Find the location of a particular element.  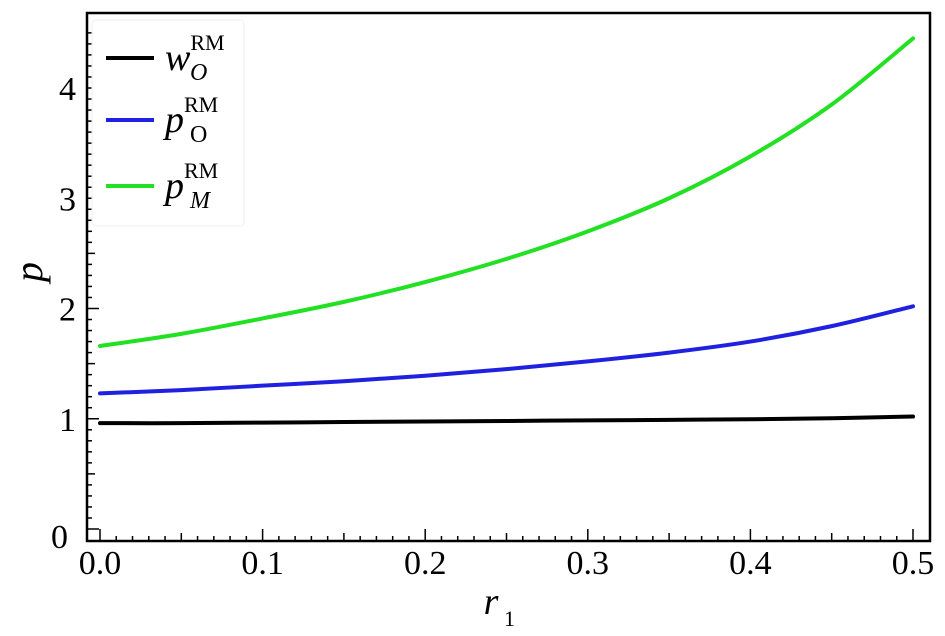

y-tick-label: 1 is located at coordinates (67, 420).